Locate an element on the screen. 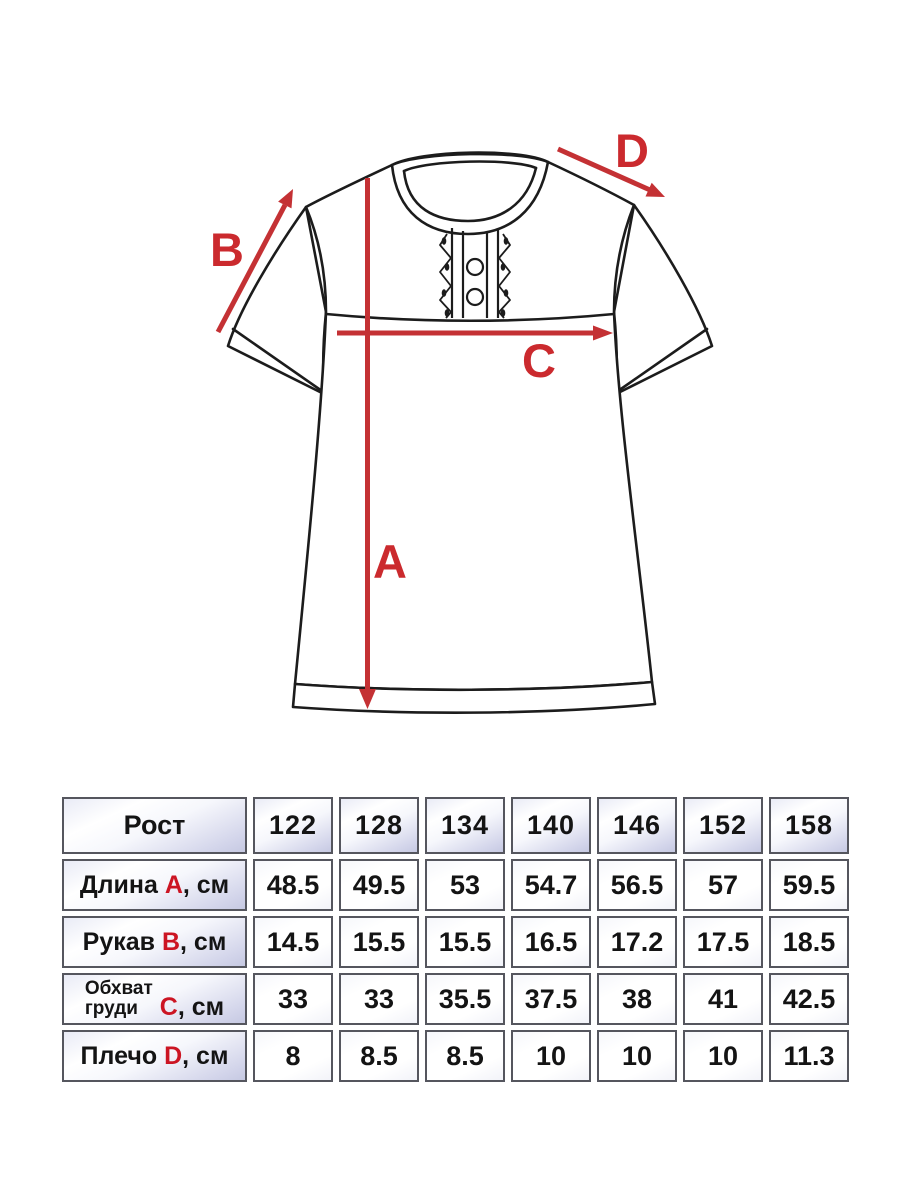 The height and width of the screenshot is (1200, 900). size-value-cell: 37.5 is located at coordinates (551, 999).